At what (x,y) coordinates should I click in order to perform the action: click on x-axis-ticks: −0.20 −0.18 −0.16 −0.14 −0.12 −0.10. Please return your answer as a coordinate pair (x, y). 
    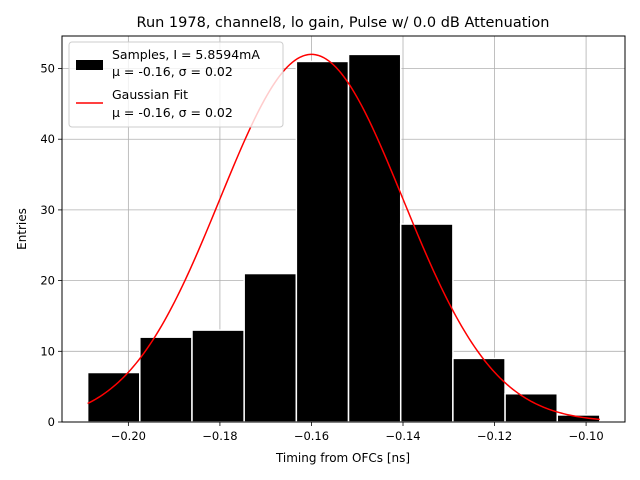
    Looking at the image, I should click on (357, 432).